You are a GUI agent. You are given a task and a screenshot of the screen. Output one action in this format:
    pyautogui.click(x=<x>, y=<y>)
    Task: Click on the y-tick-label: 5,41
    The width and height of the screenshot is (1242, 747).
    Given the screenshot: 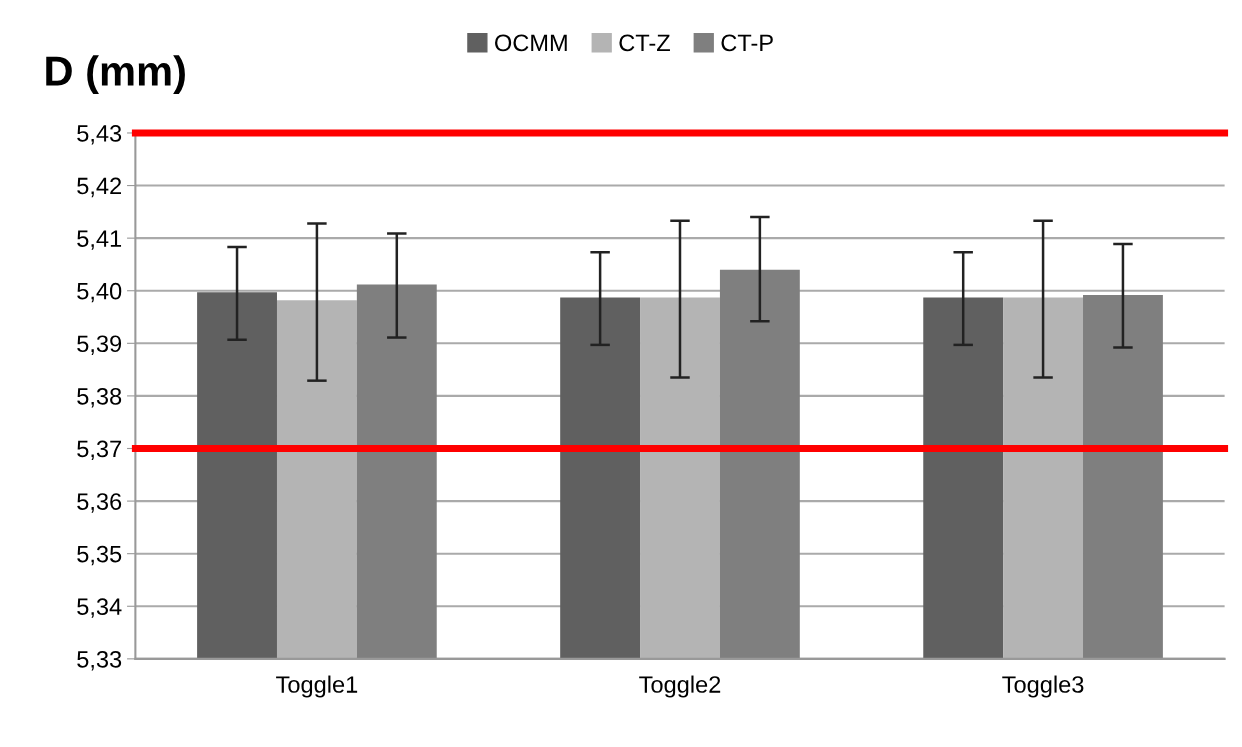 What is the action you would take?
    pyautogui.click(x=99, y=240)
    